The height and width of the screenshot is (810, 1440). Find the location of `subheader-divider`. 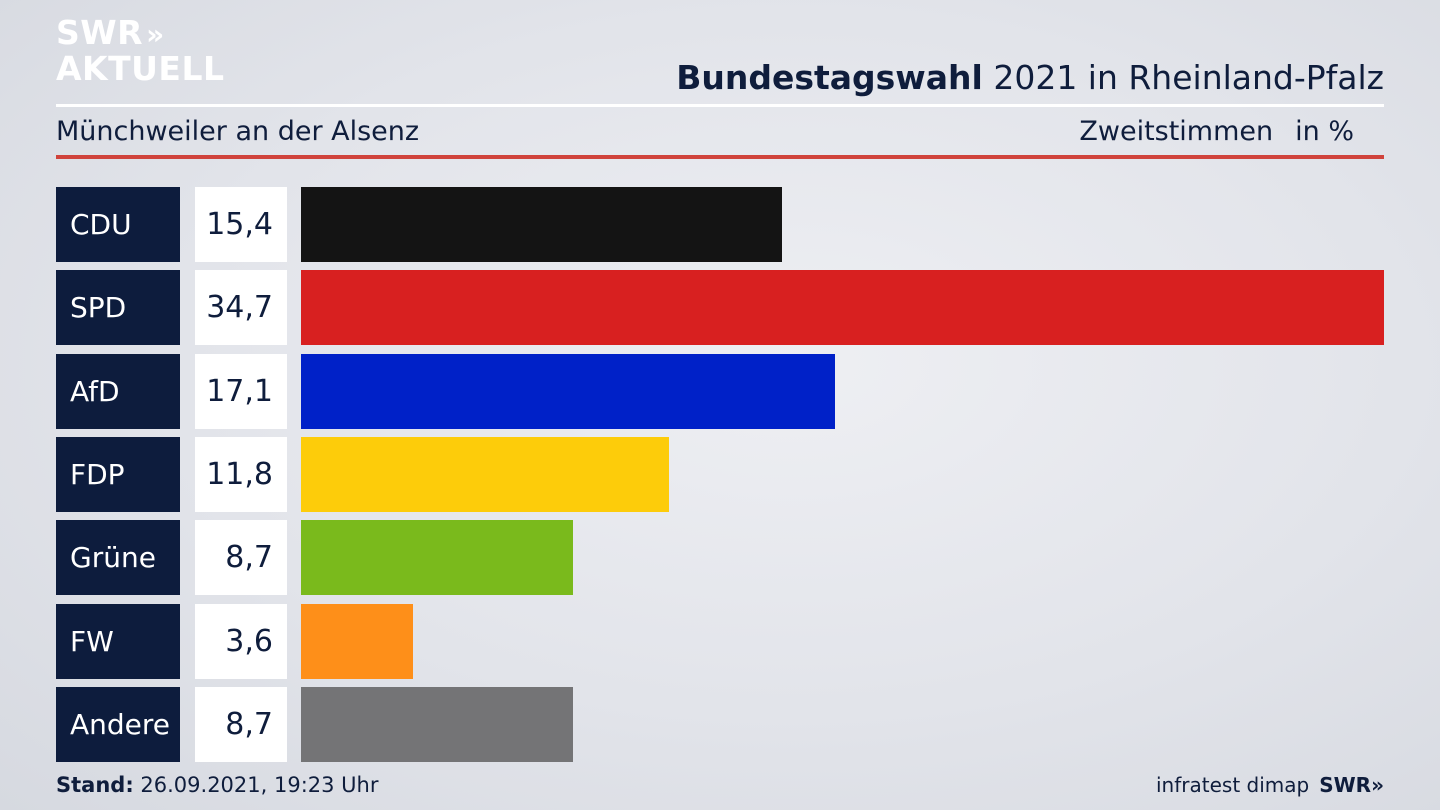

subheader-divider is located at coordinates (720, 157).